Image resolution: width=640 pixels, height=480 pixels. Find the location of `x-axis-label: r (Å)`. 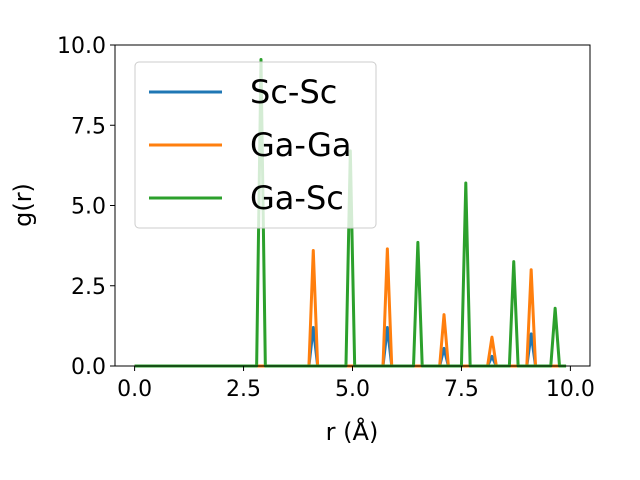

x-axis-label: r (Å) is located at coordinates (352, 431).